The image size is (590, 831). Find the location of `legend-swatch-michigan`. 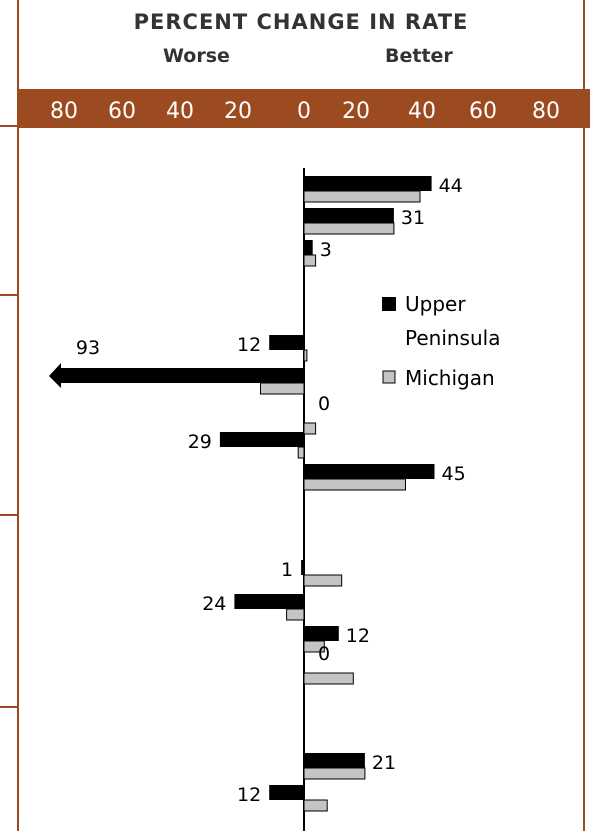

legend-swatch-michigan is located at coordinates (389, 377).